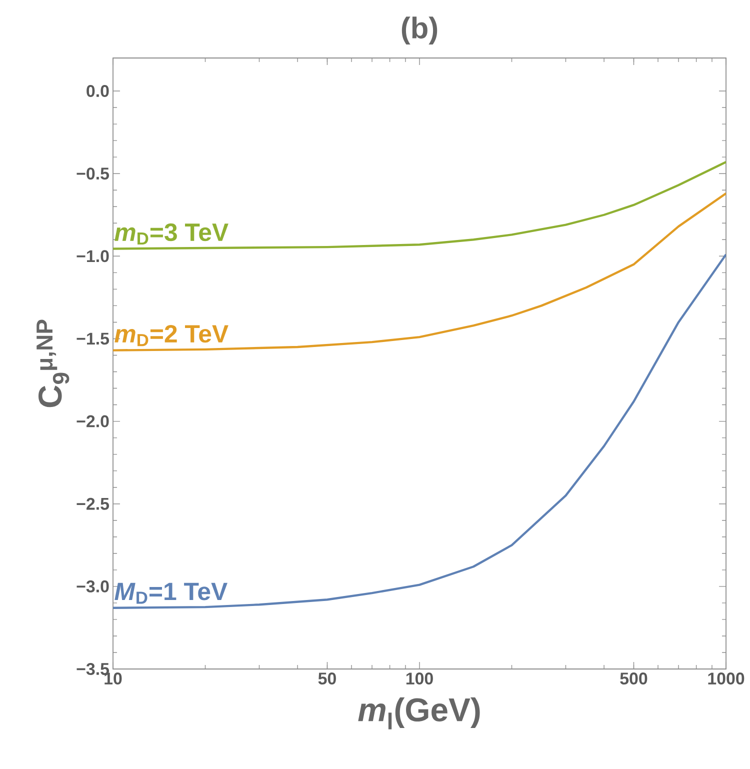 The width and height of the screenshot is (750, 769). I want to click on series-label: M$_{D}$=1 TeV, so click(171, 593).